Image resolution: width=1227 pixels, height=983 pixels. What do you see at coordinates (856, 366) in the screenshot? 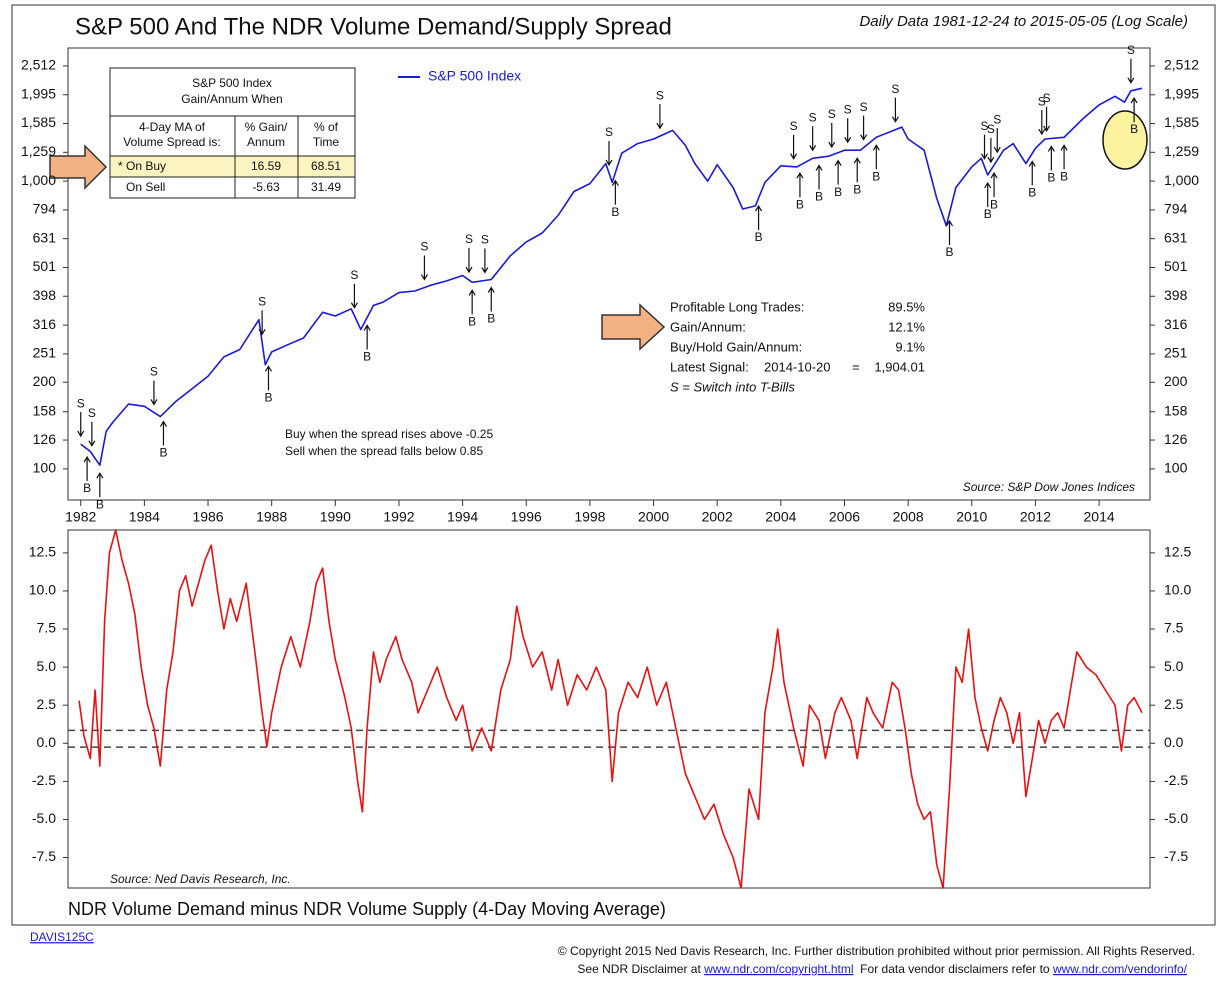
I see `stat-equals: =` at bounding box center [856, 366].